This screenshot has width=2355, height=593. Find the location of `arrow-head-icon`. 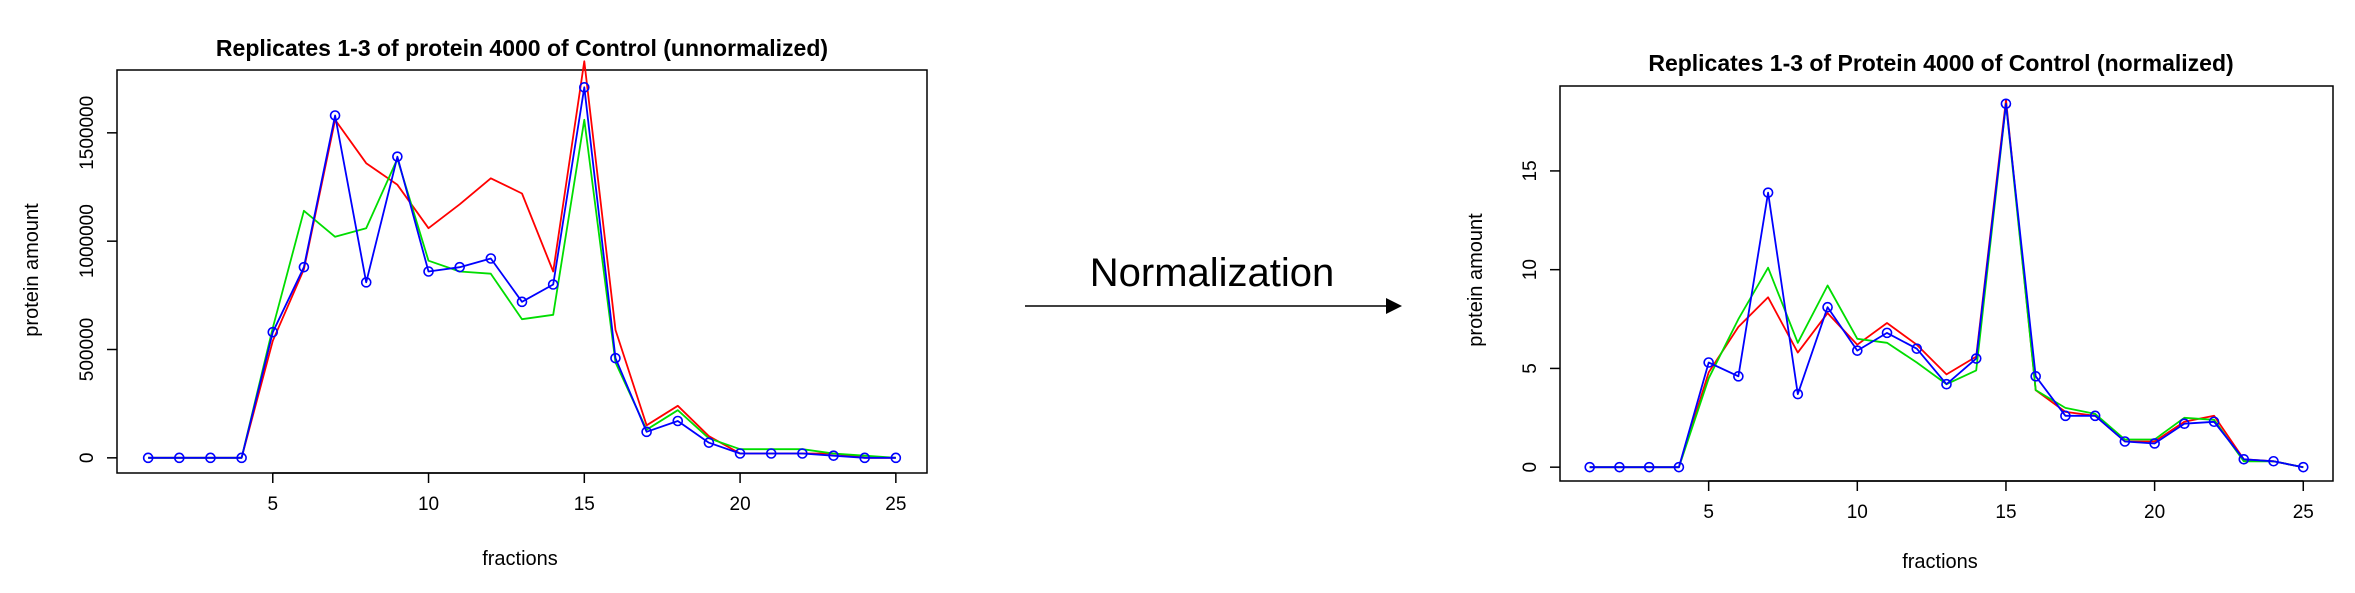

arrow-head-icon is located at coordinates (1394, 306).